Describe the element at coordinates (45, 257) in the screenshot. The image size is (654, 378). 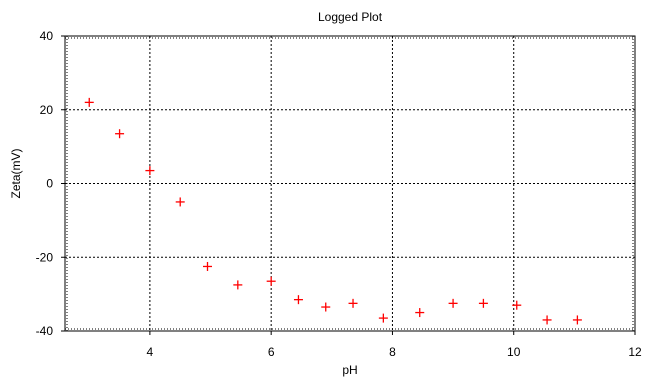
I see `y-tick-label: -20` at that location.